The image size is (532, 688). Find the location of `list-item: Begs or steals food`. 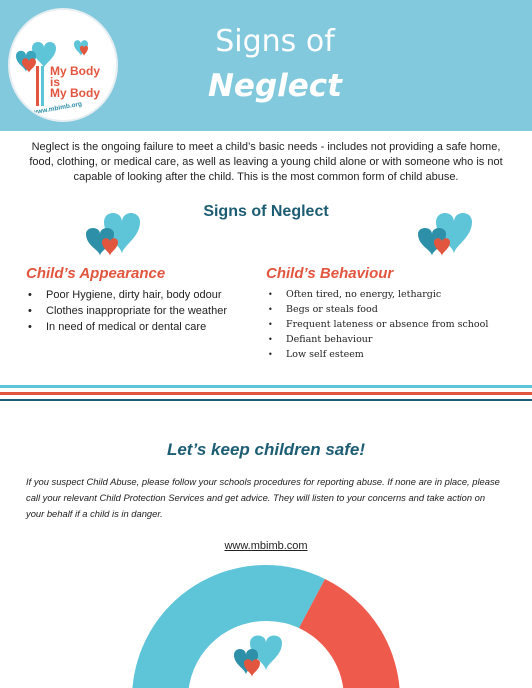

list-item: Begs or steals food is located at coordinates (377, 309).